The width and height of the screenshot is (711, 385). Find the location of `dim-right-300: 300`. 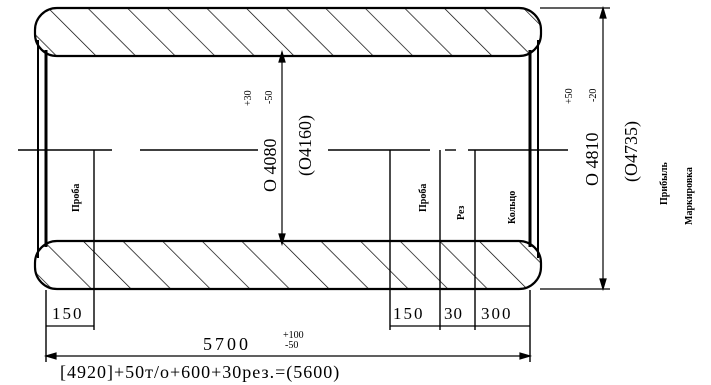

dim-right-300: 300 is located at coordinates (497, 313).